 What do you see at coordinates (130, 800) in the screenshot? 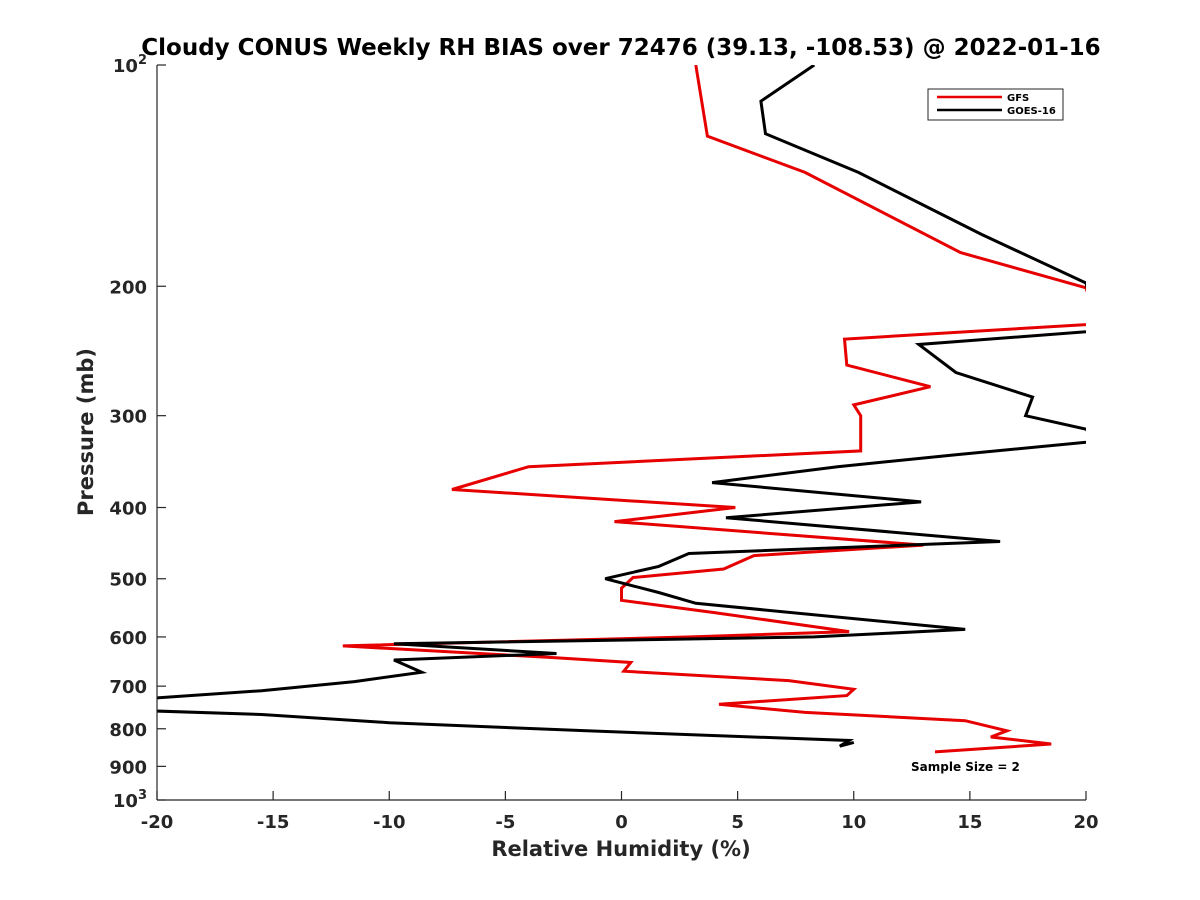
I see `y-tick-label: 10³` at bounding box center [130, 800].